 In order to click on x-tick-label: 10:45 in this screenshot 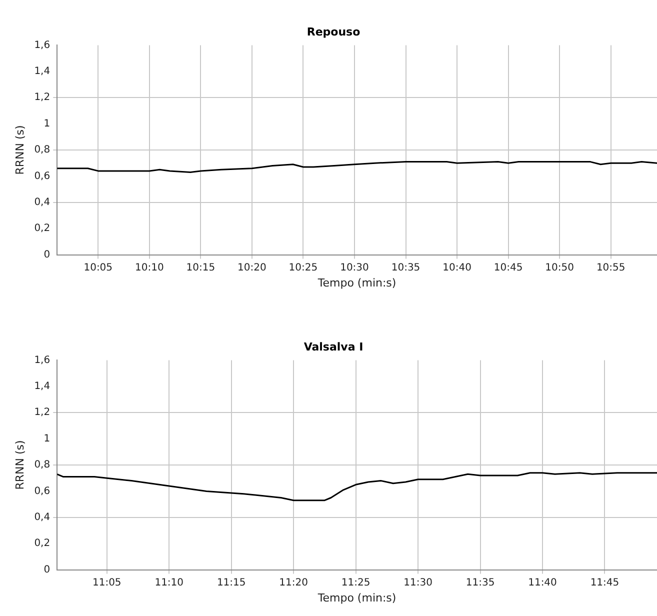, I will do `click(508, 268)`.